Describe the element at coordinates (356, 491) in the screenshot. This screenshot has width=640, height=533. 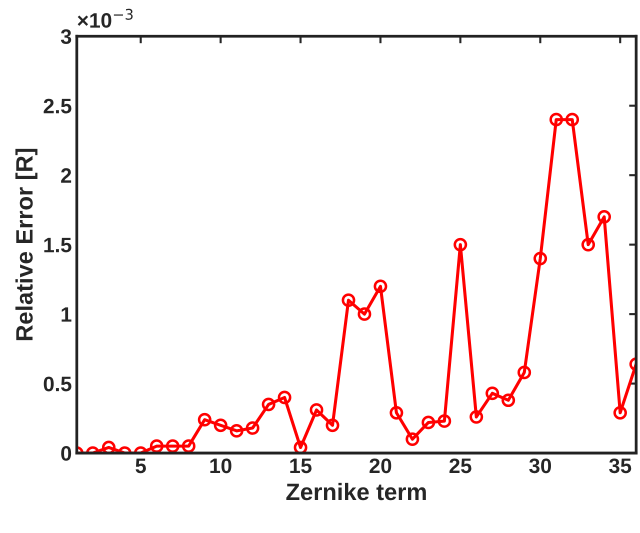
I see `x-axis-title: Zernike term` at that location.